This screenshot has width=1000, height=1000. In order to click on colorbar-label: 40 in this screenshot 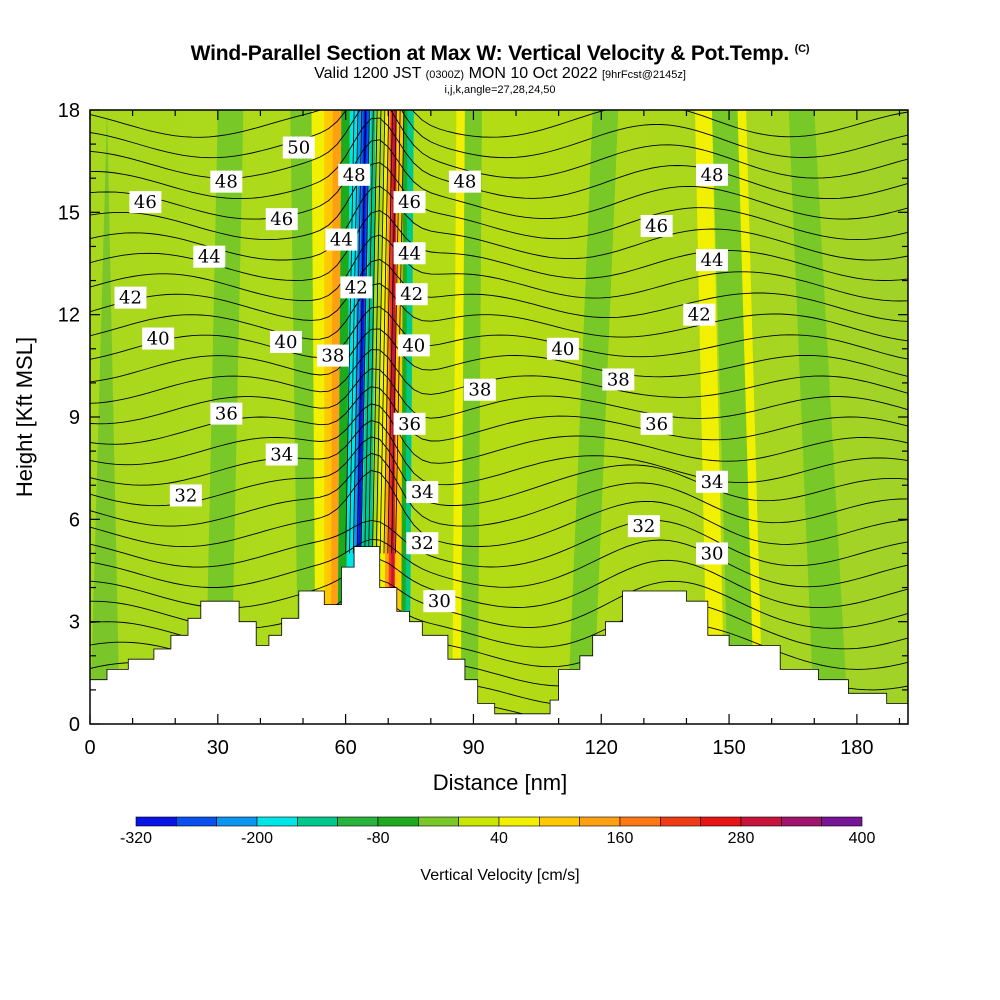, I will do `click(499, 838)`.